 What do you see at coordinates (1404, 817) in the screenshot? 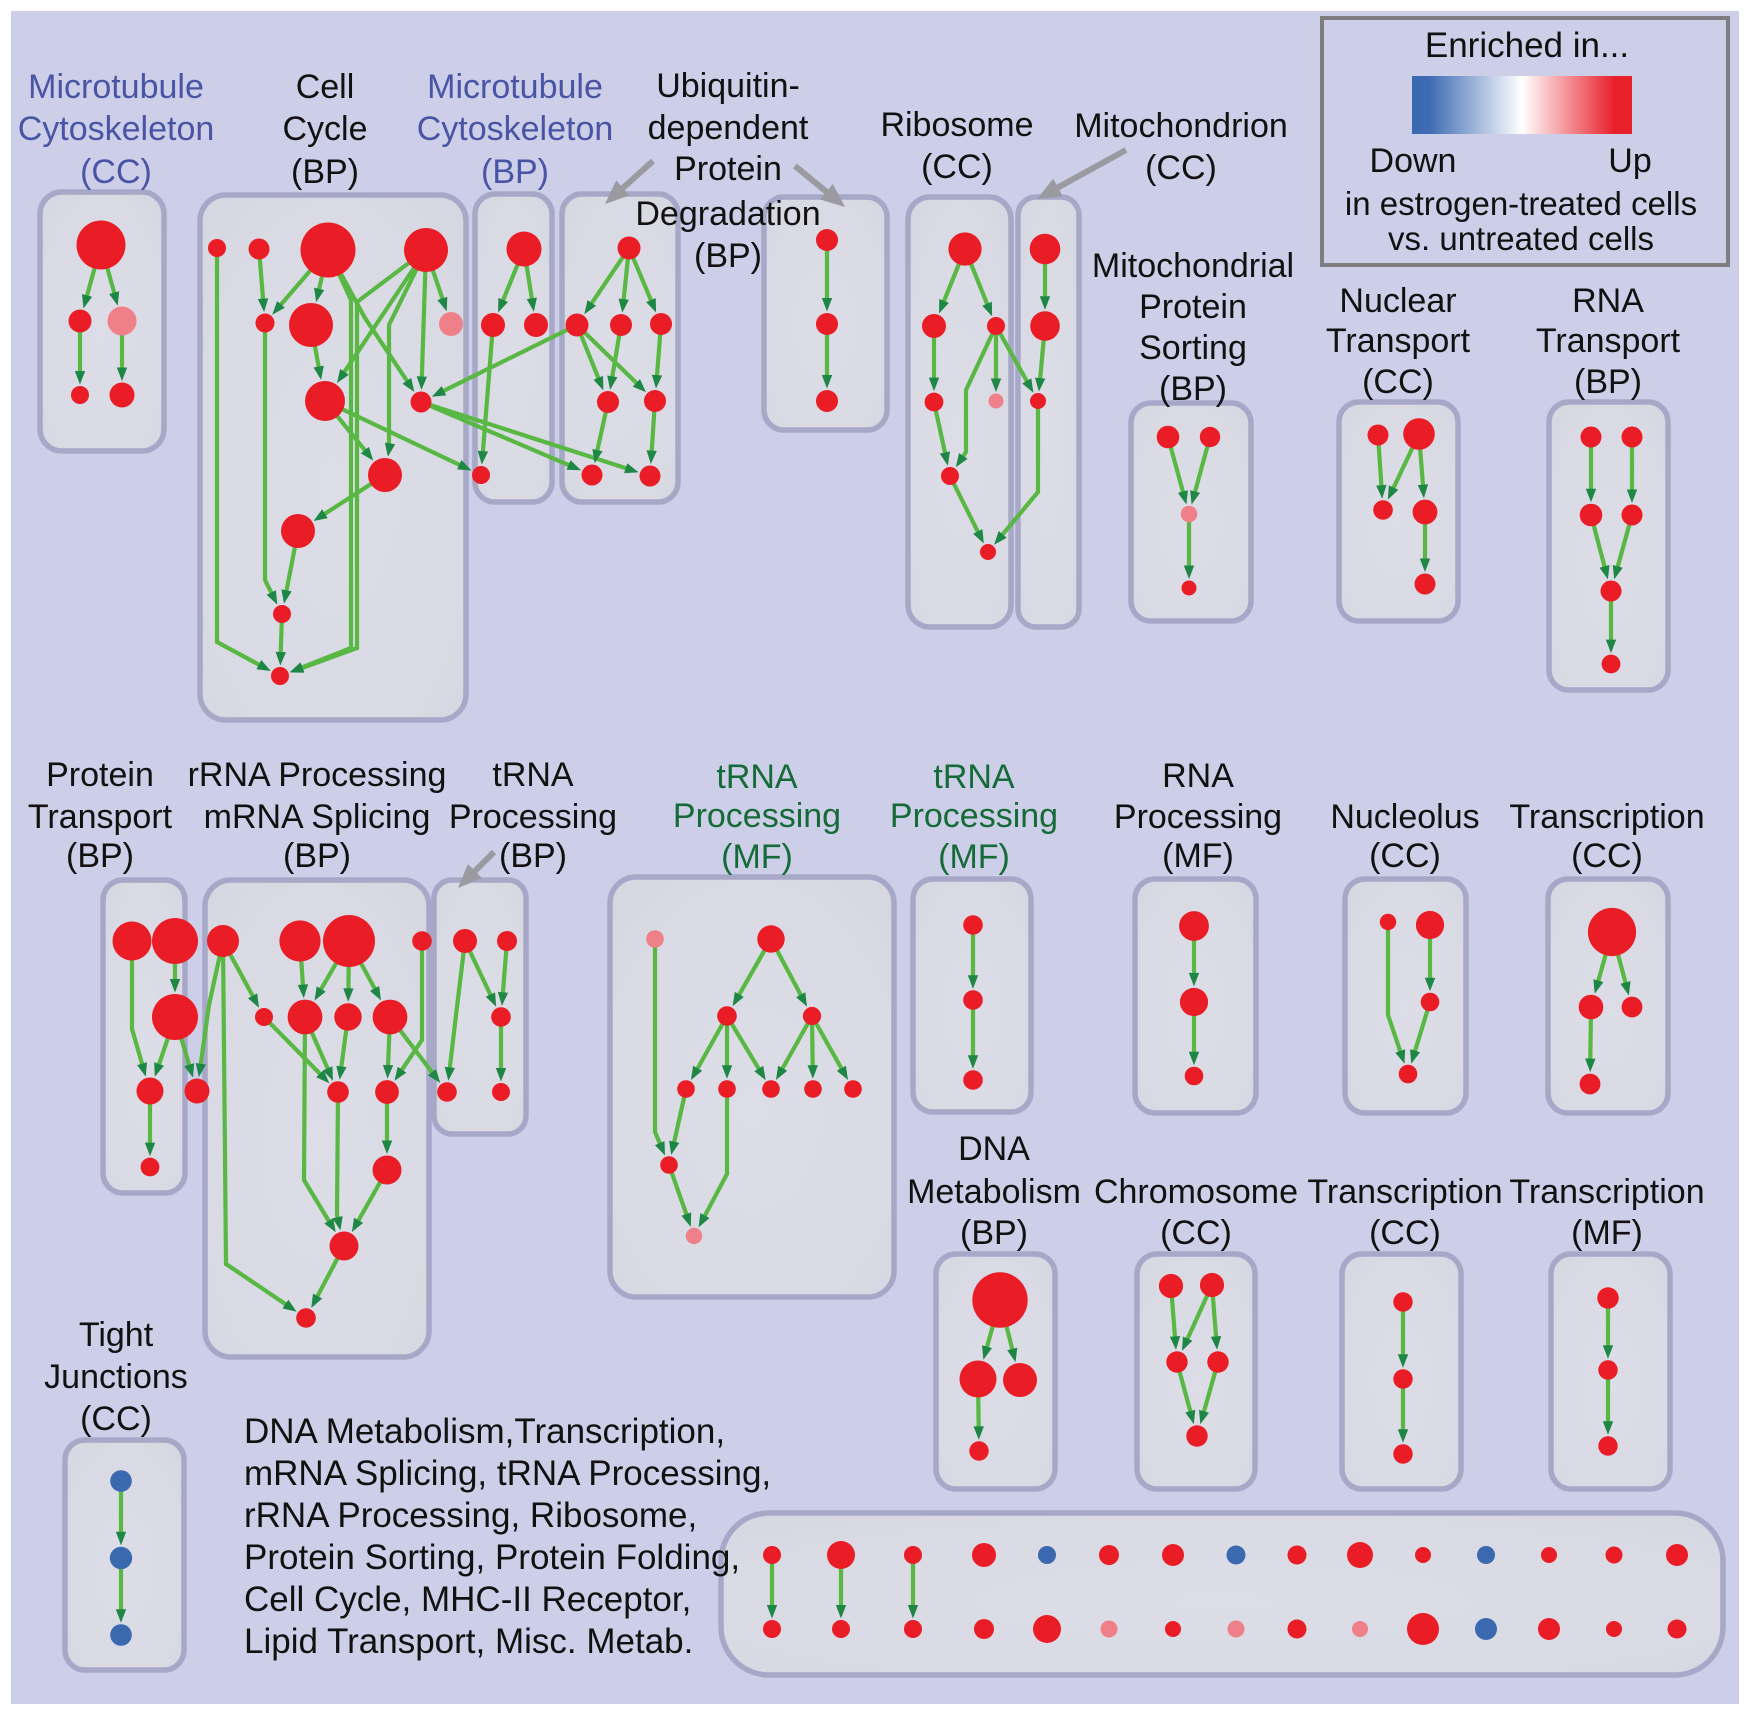
I see `svg-text: Nucleolus` at bounding box center [1404, 817].